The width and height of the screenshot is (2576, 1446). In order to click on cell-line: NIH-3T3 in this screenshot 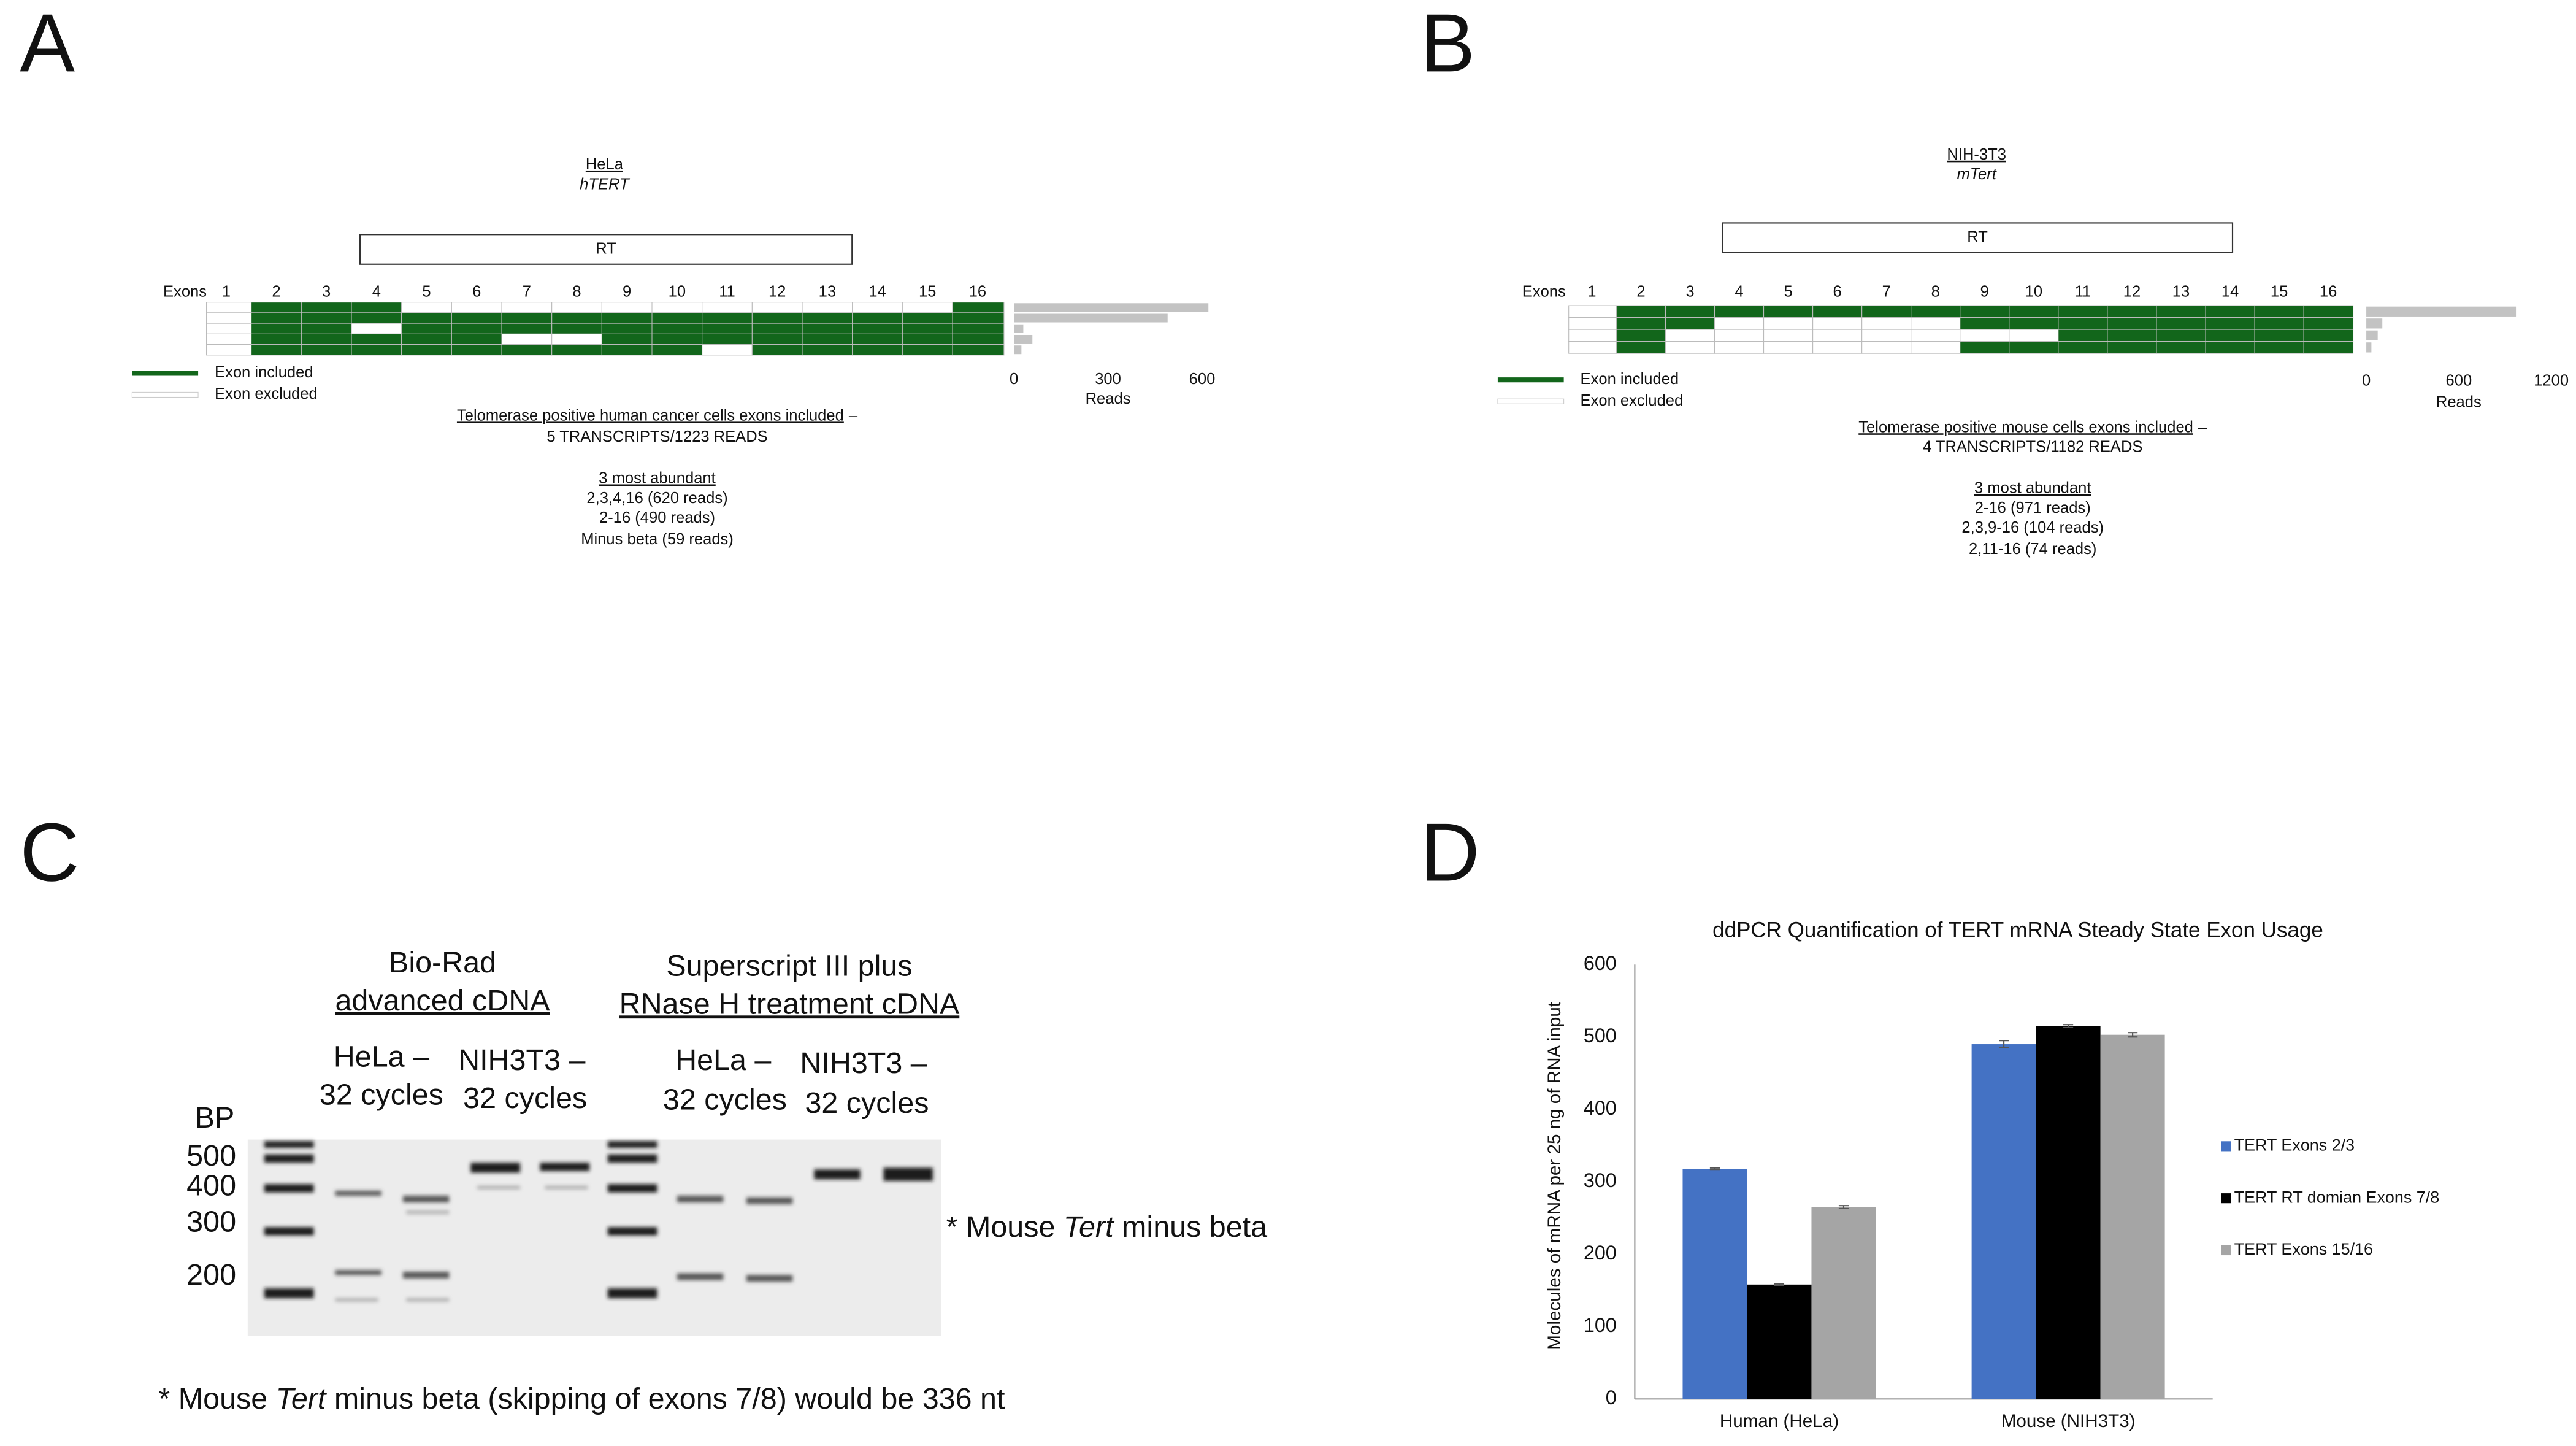, I will do `click(1976, 154)`.